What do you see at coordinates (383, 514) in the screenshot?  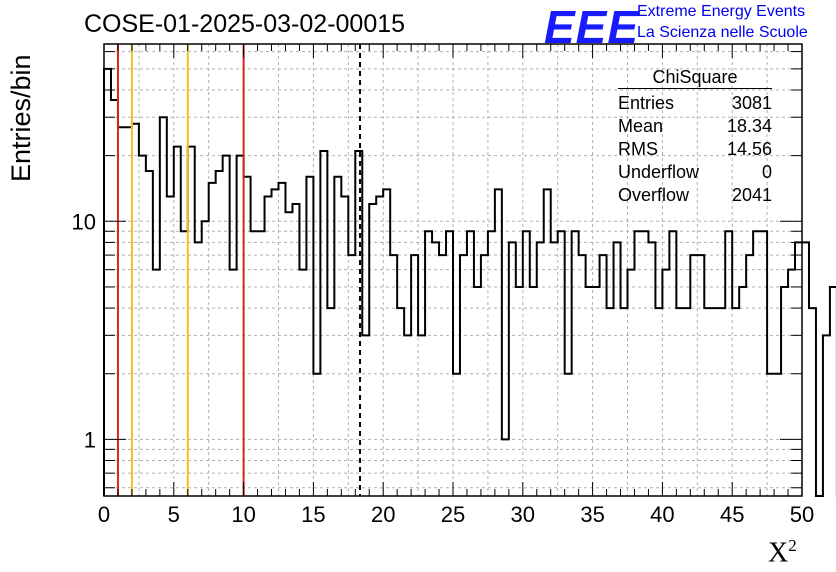 I see `x-tick-label: 20` at bounding box center [383, 514].